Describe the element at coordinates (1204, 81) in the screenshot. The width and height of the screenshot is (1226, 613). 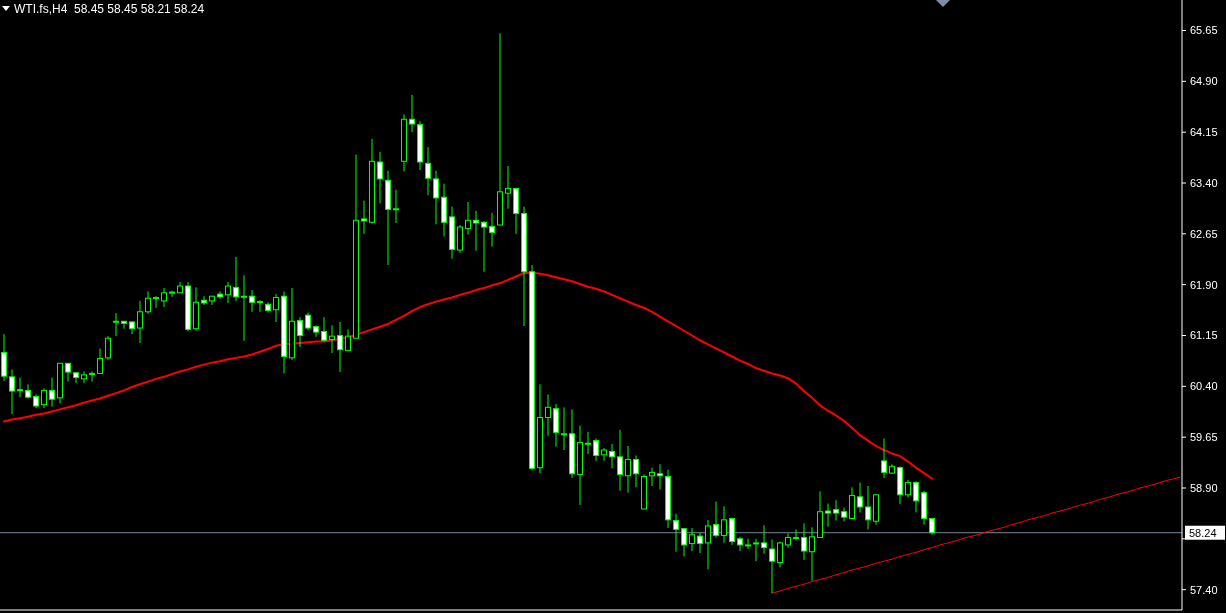
I see `y-tick-label: 64.90` at that location.